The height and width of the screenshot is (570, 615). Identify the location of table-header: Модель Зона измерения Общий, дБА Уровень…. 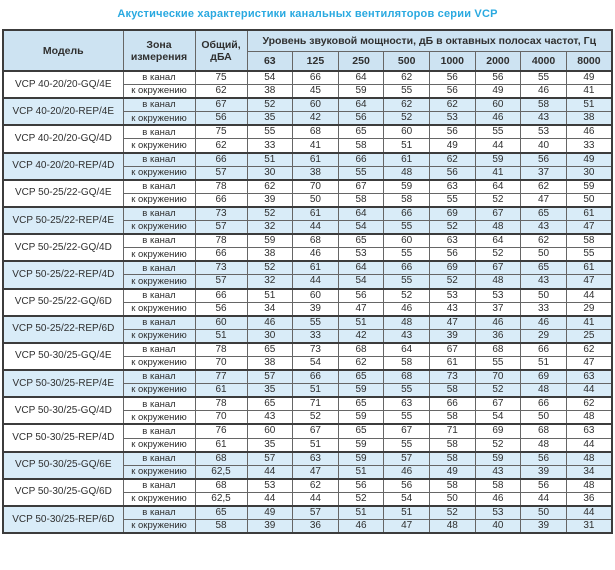
(307, 50).